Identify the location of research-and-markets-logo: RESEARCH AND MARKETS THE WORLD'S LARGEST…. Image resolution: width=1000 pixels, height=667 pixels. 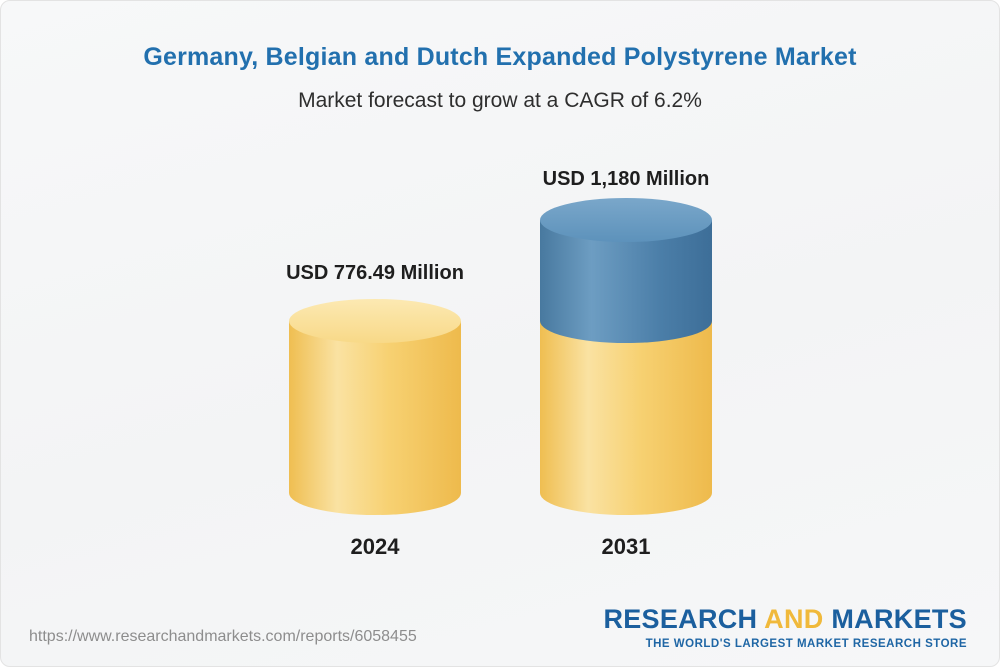
(785, 627).